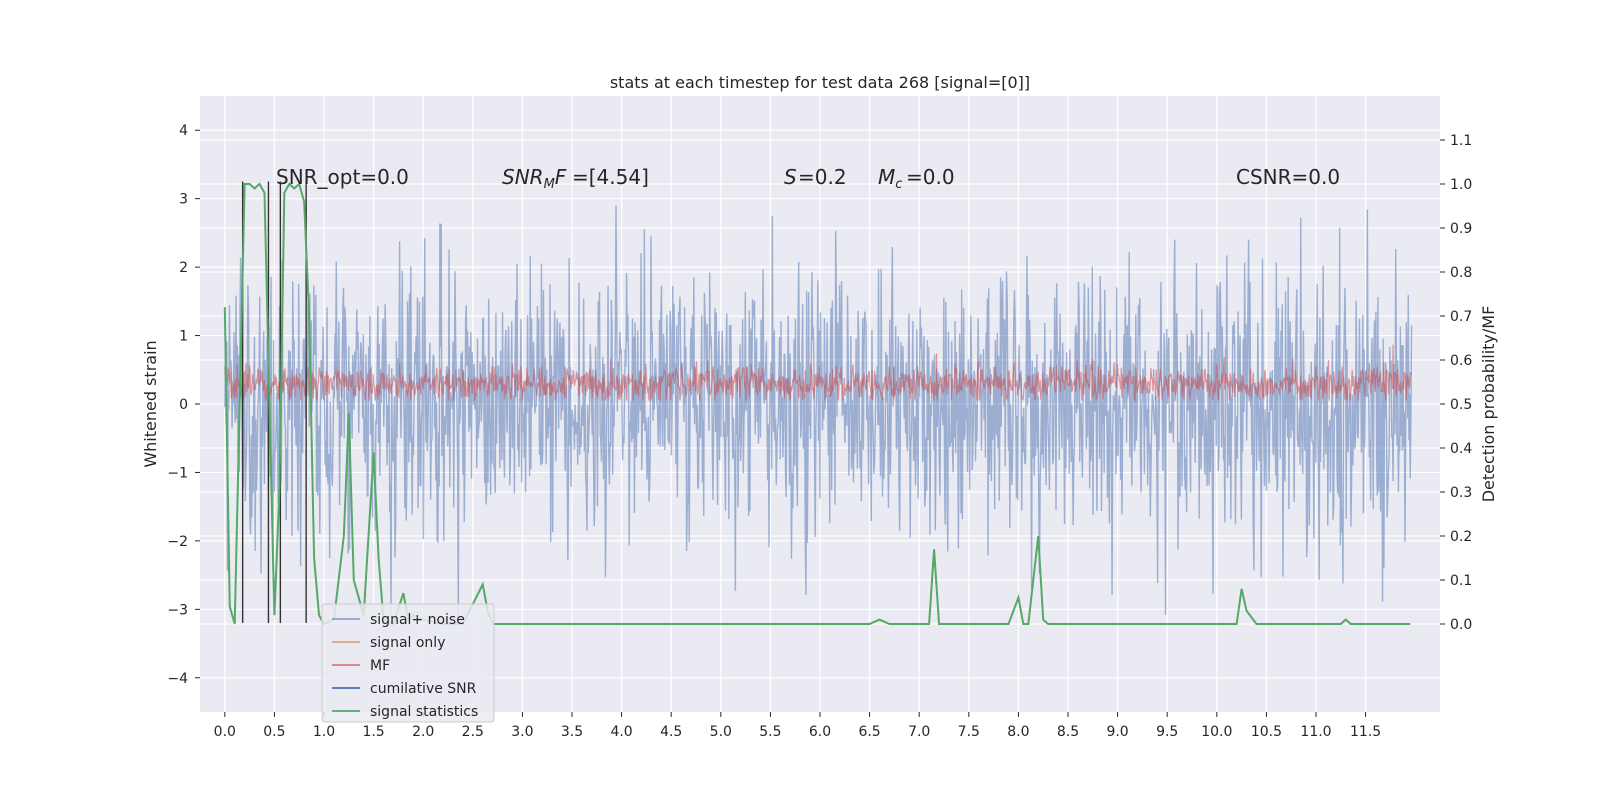 This screenshot has height=800, width=1600. Describe the element at coordinates (1117, 732) in the screenshot. I see `x-tick-label: 9.0` at that location.